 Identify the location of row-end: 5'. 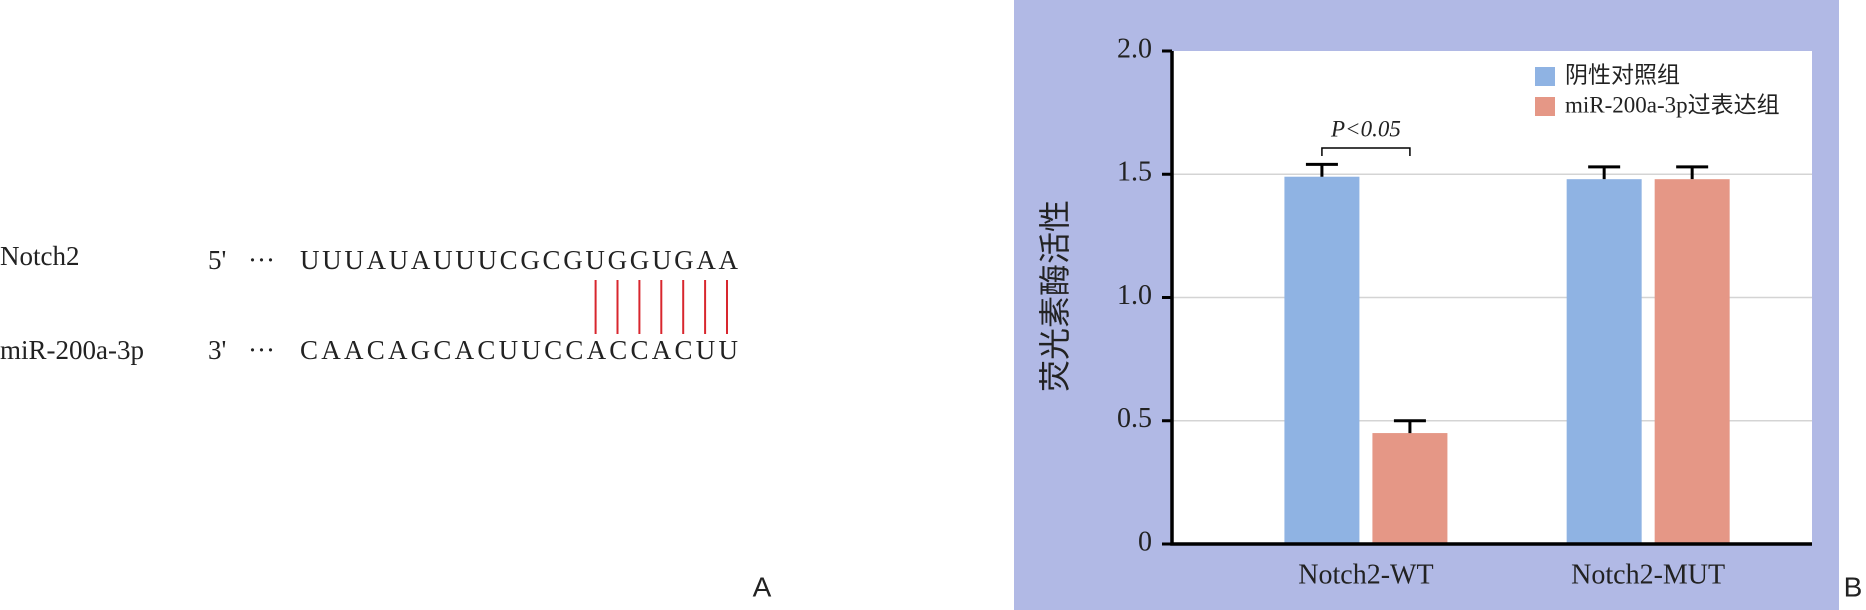
(217, 260).